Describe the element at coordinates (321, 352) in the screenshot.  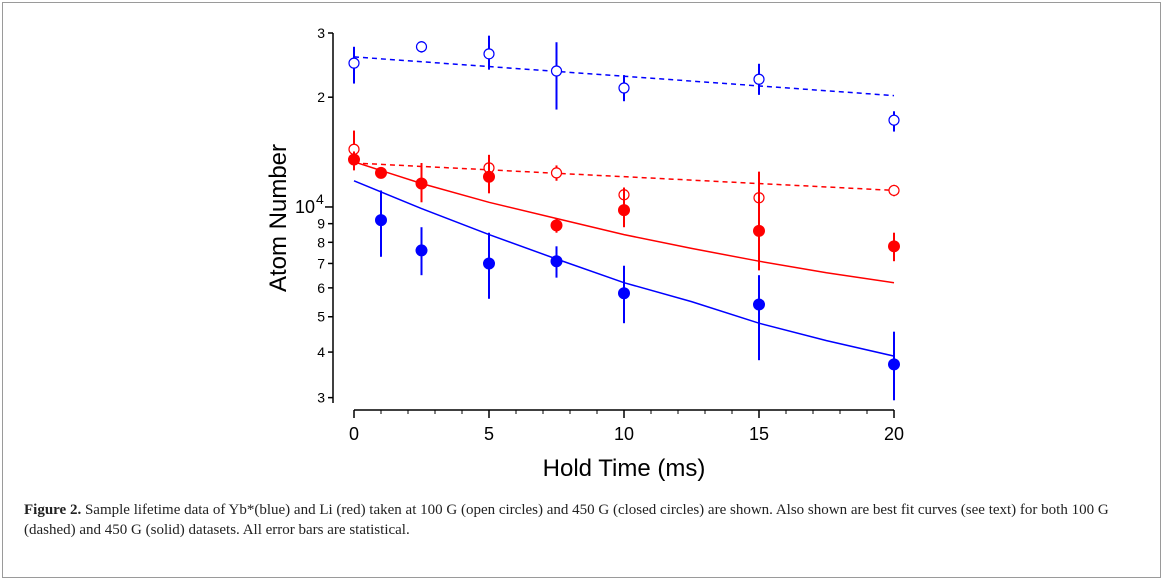
I see `y-tick-label: 4` at that location.